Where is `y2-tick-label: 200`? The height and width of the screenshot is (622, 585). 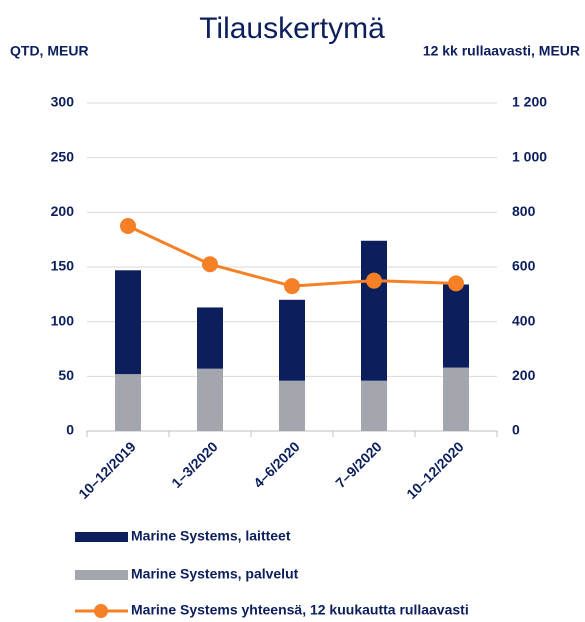 y2-tick-label: 200 is located at coordinates (524, 375).